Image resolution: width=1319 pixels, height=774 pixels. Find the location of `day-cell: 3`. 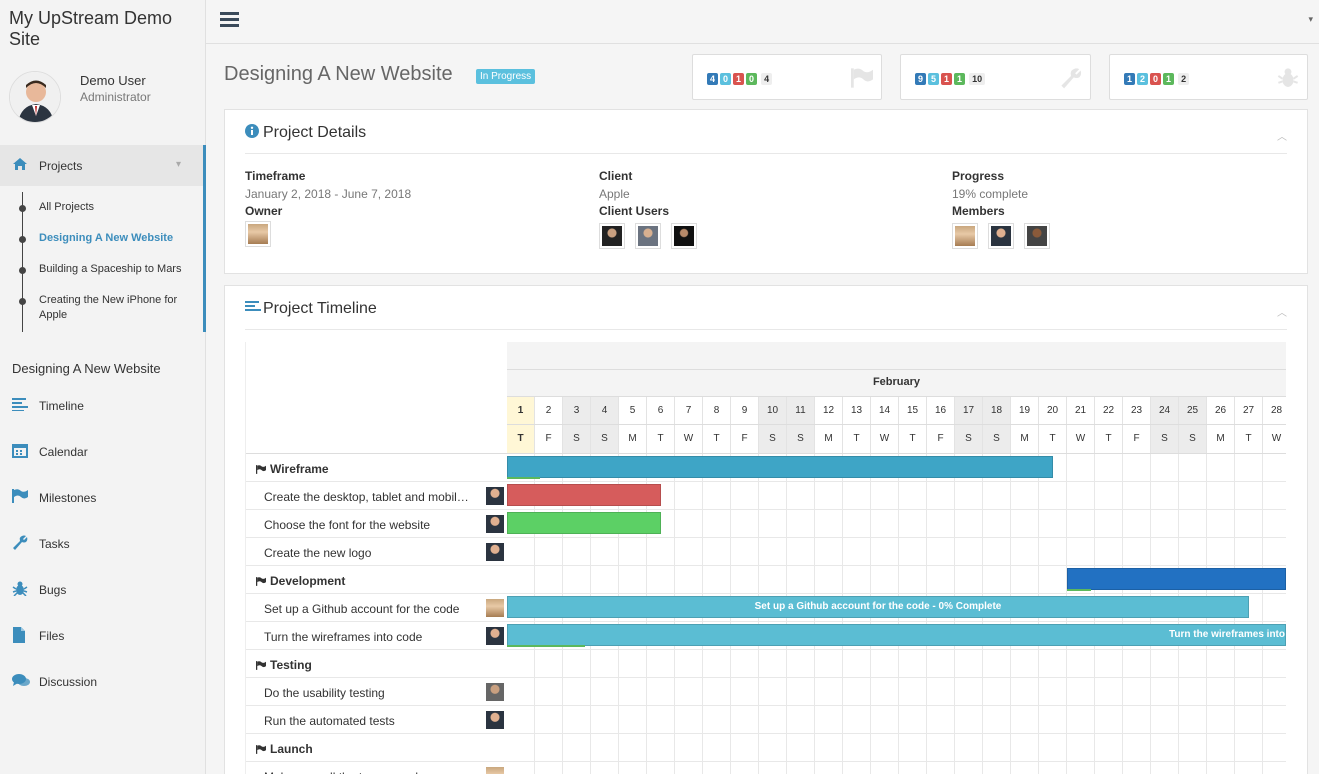

day-cell: 3 is located at coordinates (577, 410).